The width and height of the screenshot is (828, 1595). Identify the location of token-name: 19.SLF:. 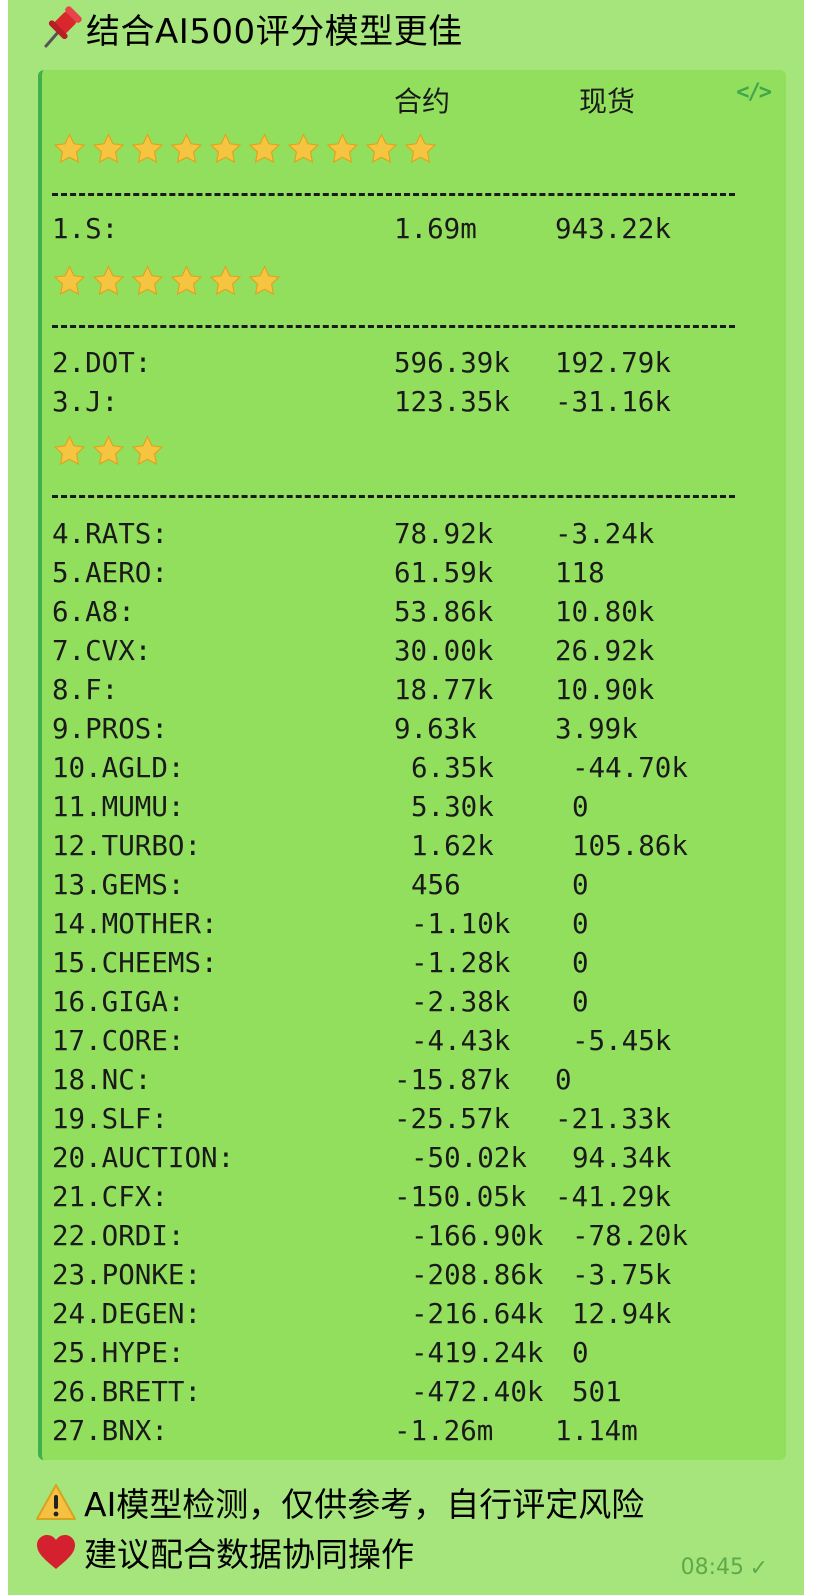
(110, 1119).